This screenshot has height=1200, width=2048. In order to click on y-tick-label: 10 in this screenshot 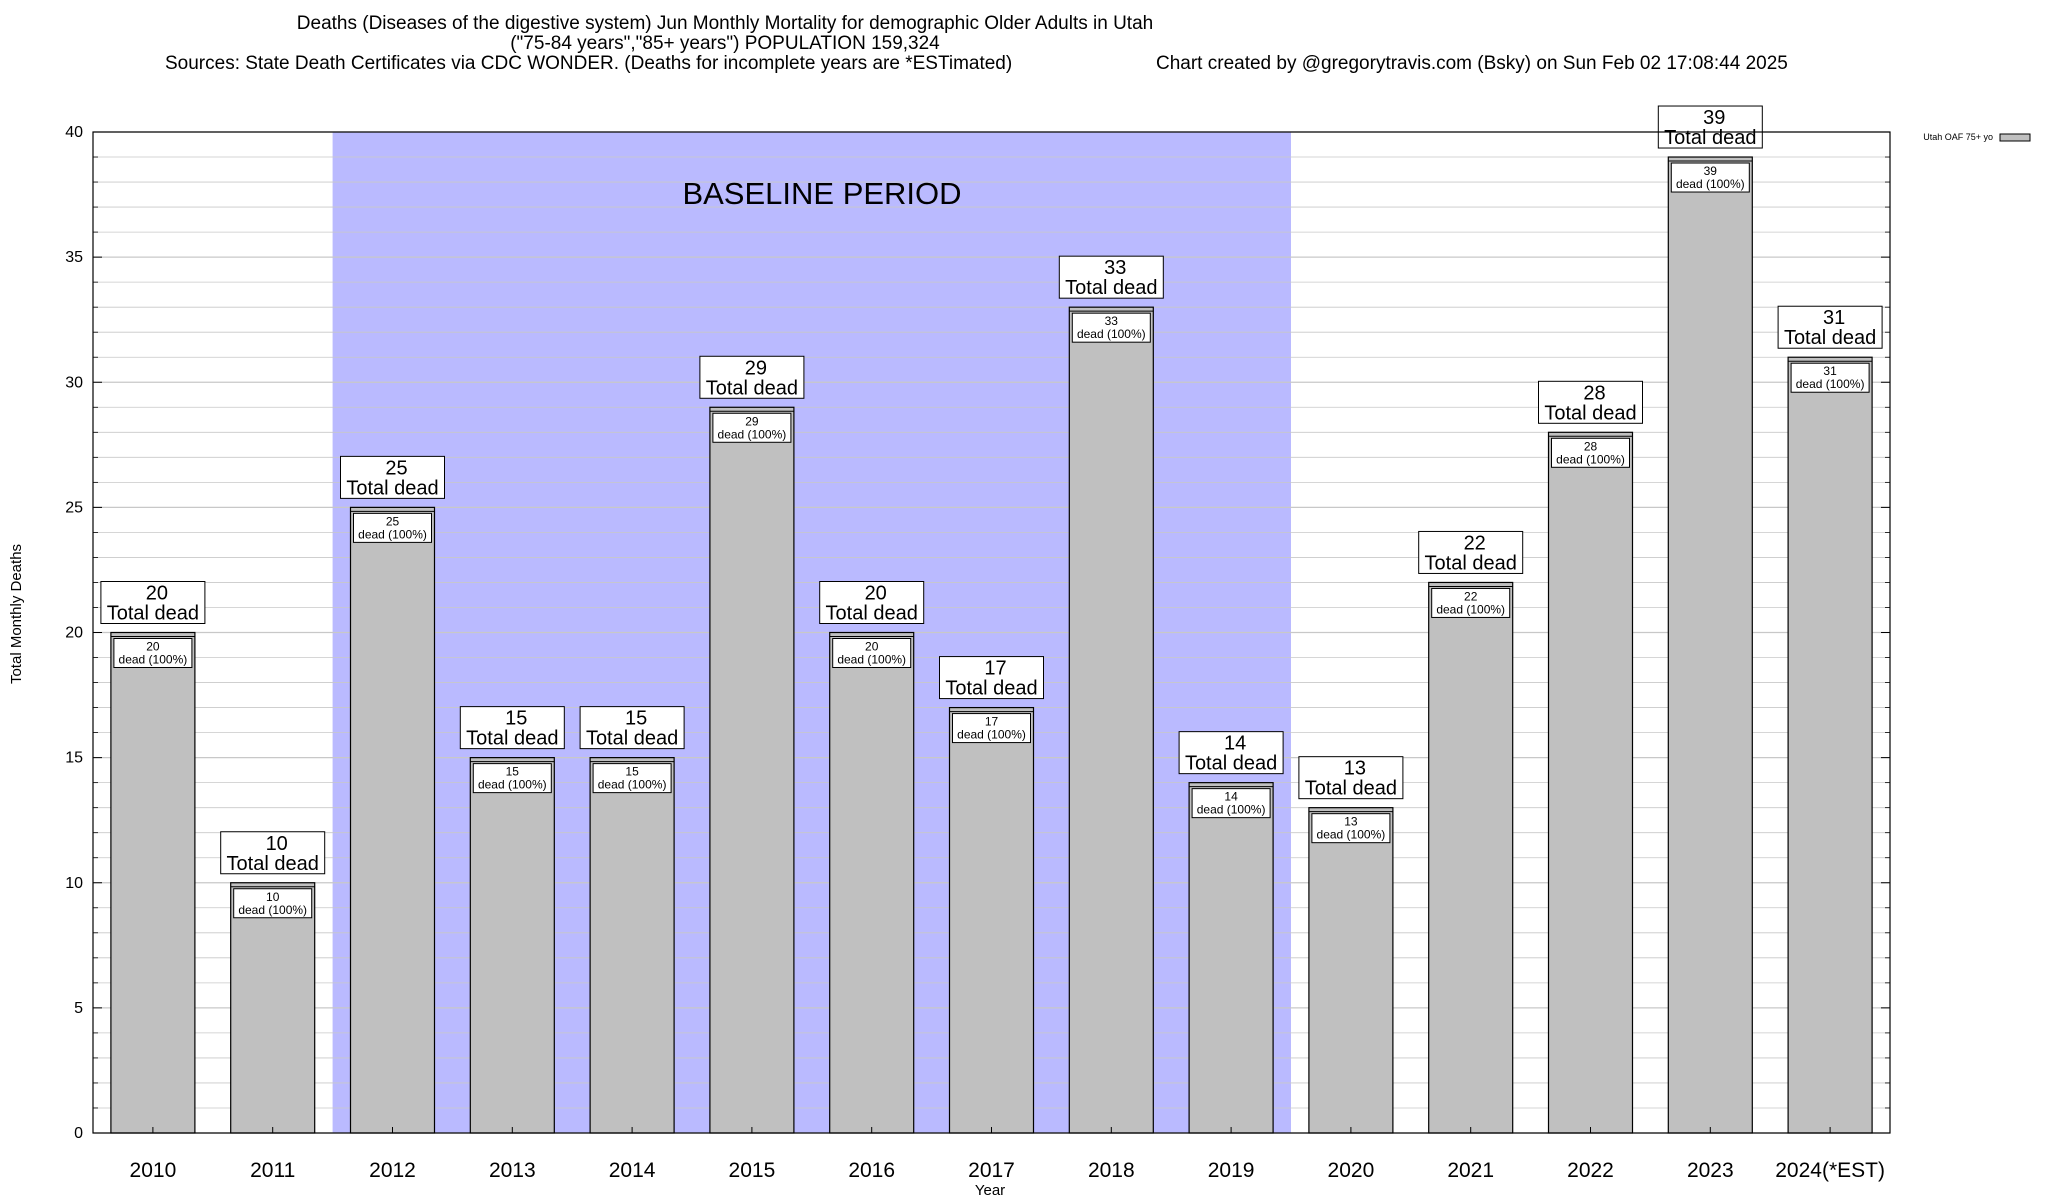, I will do `click(74, 883)`.